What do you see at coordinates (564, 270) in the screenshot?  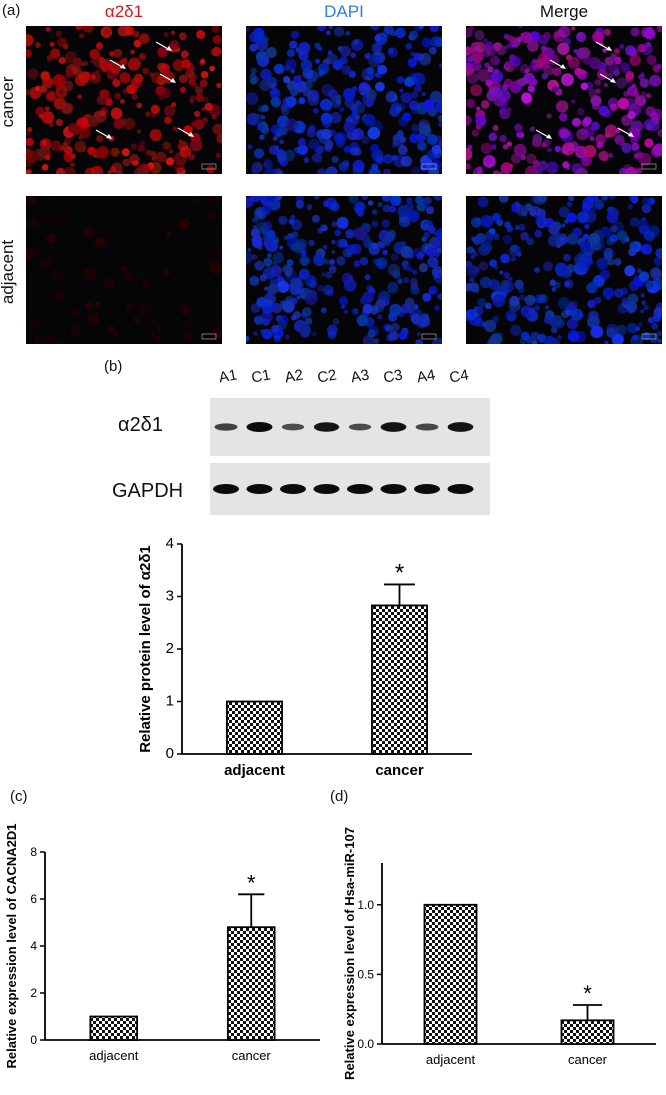 I see `micrograph-adjacent-merge` at bounding box center [564, 270].